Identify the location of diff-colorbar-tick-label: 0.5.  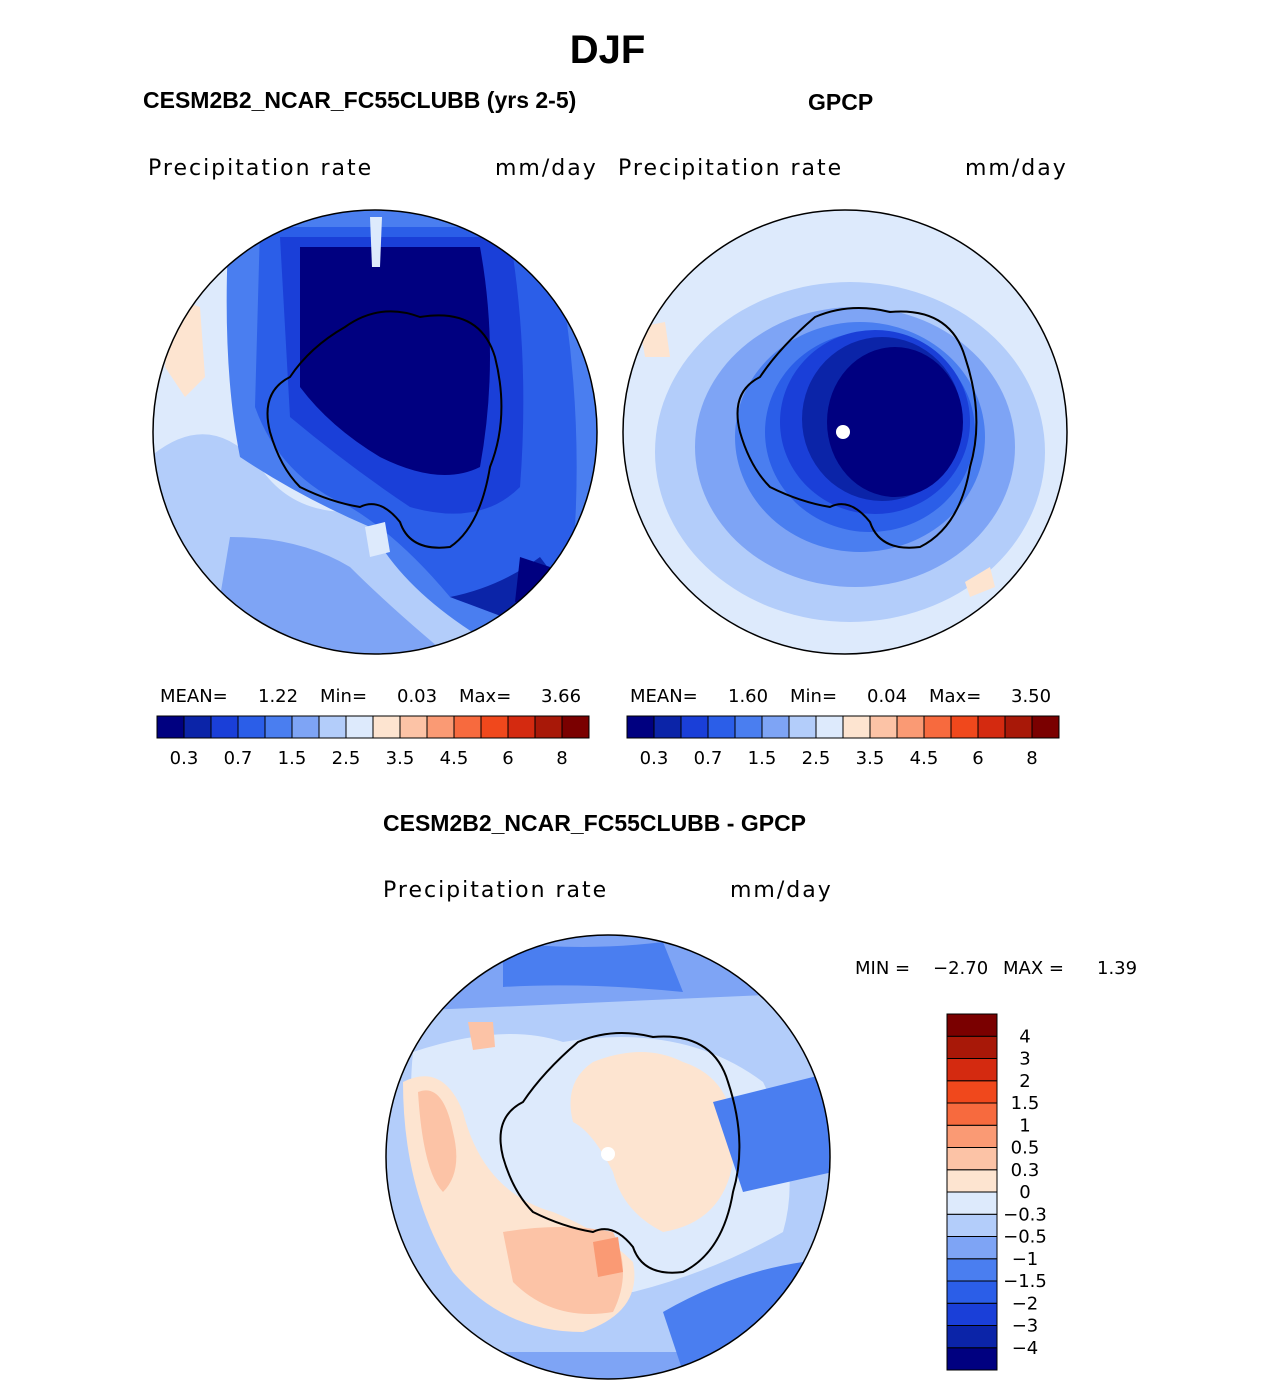
(1025, 1148).